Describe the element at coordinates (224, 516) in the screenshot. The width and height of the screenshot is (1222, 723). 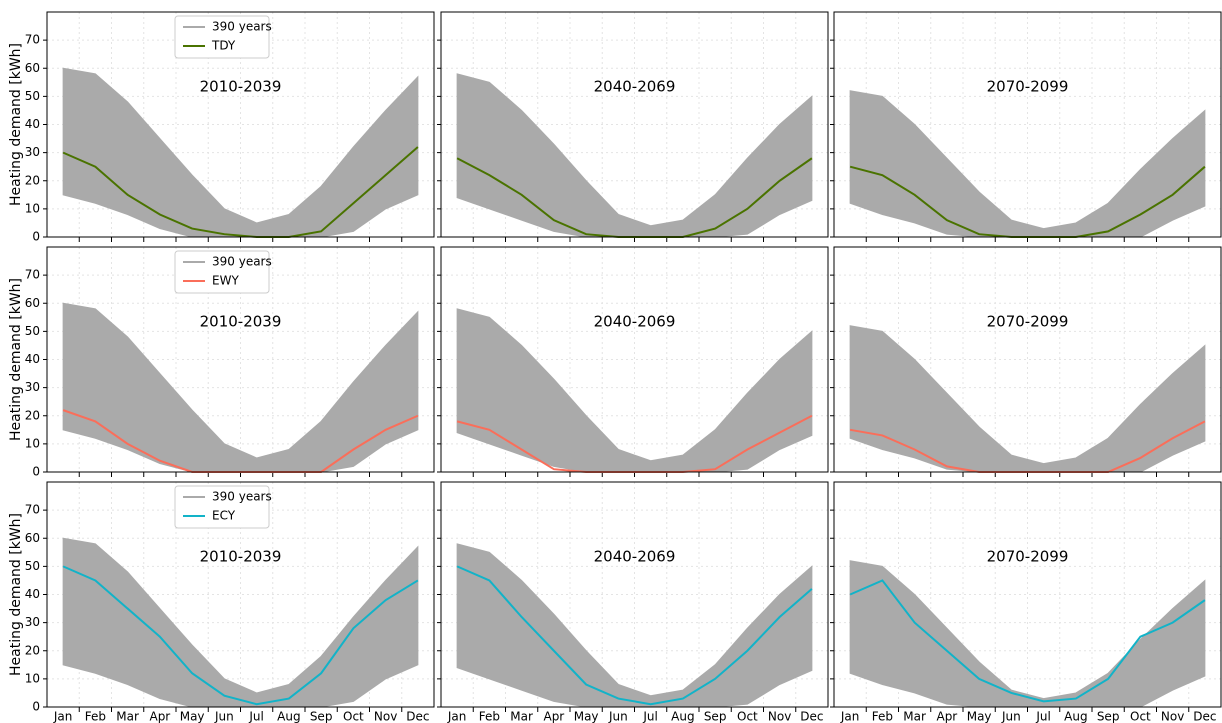
I see `legend-label: ECY` at that location.